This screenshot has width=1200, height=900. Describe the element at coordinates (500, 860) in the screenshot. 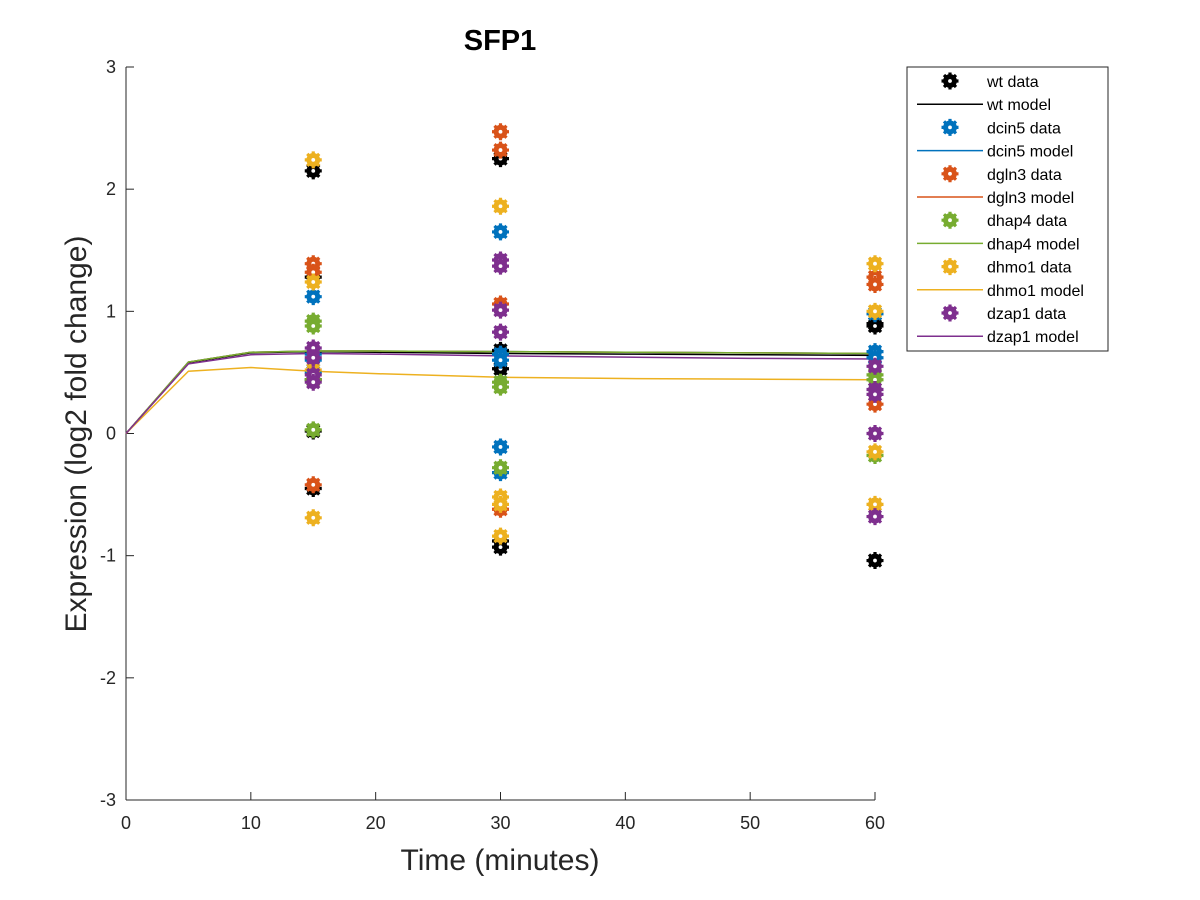

I see `x-axis-label: Time (minutes)` at that location.